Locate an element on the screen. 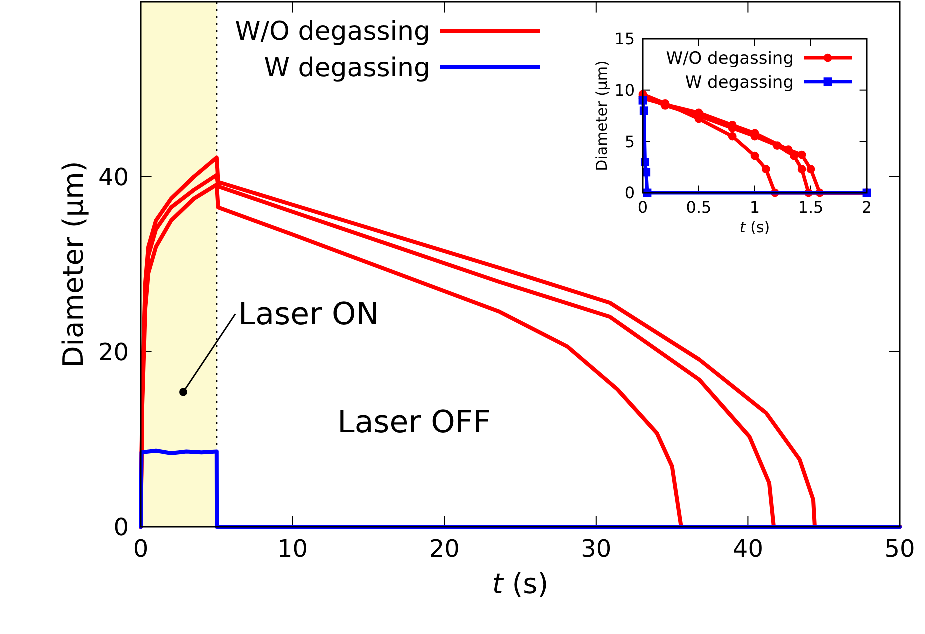  y-tick-label: 5 is located at coordinates (629, 142).